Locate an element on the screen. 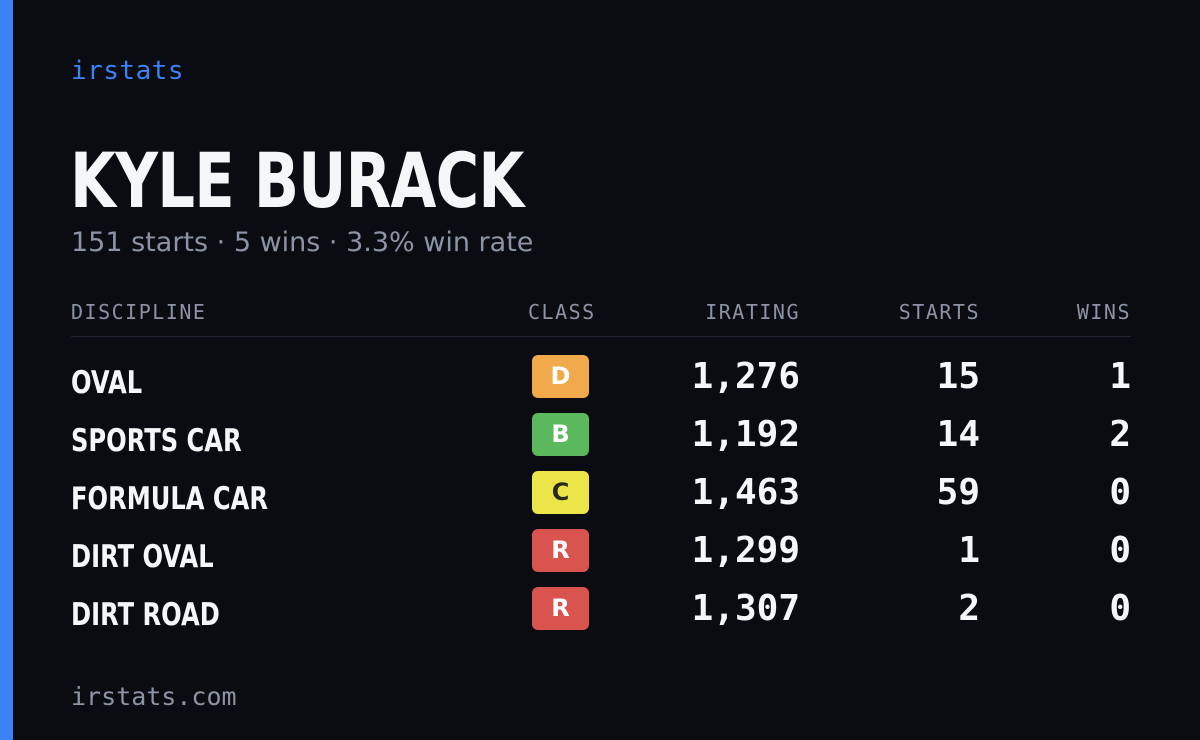  irating-value: 1,299 is located at coordinates (745, 550).